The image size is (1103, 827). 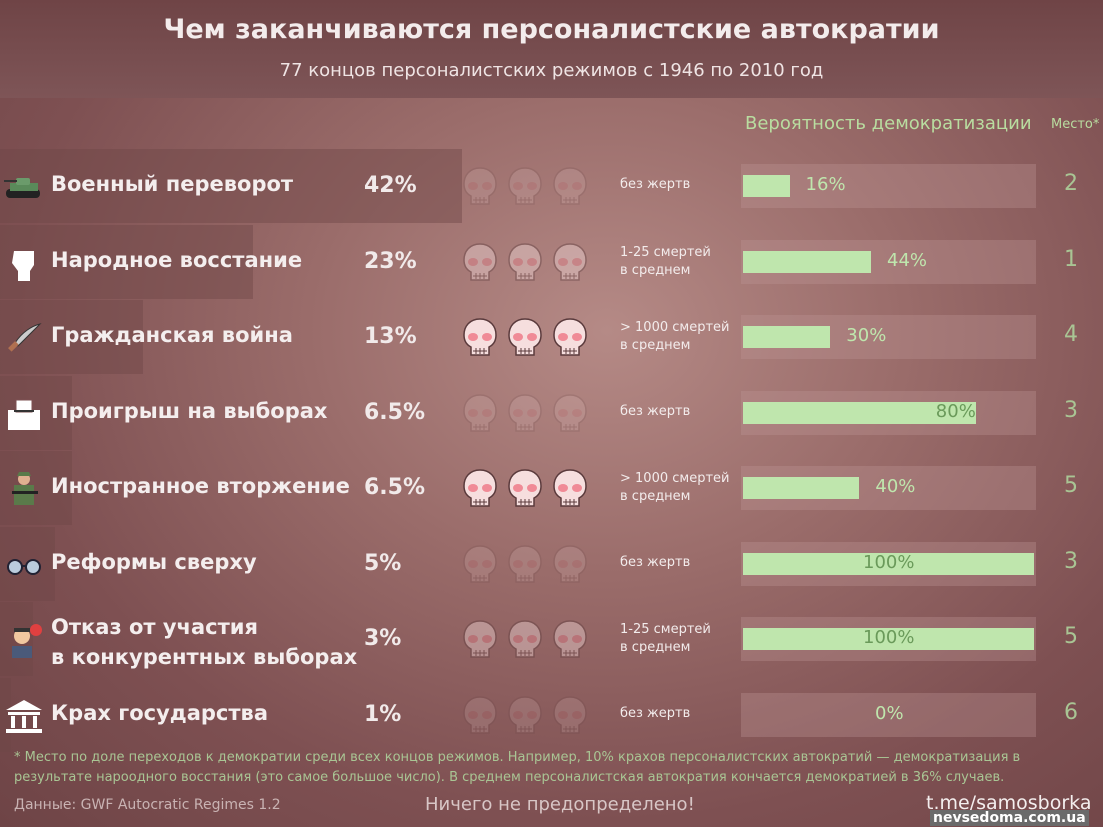 I want to click on probability-track: 100%, so click(x=888, y=639).